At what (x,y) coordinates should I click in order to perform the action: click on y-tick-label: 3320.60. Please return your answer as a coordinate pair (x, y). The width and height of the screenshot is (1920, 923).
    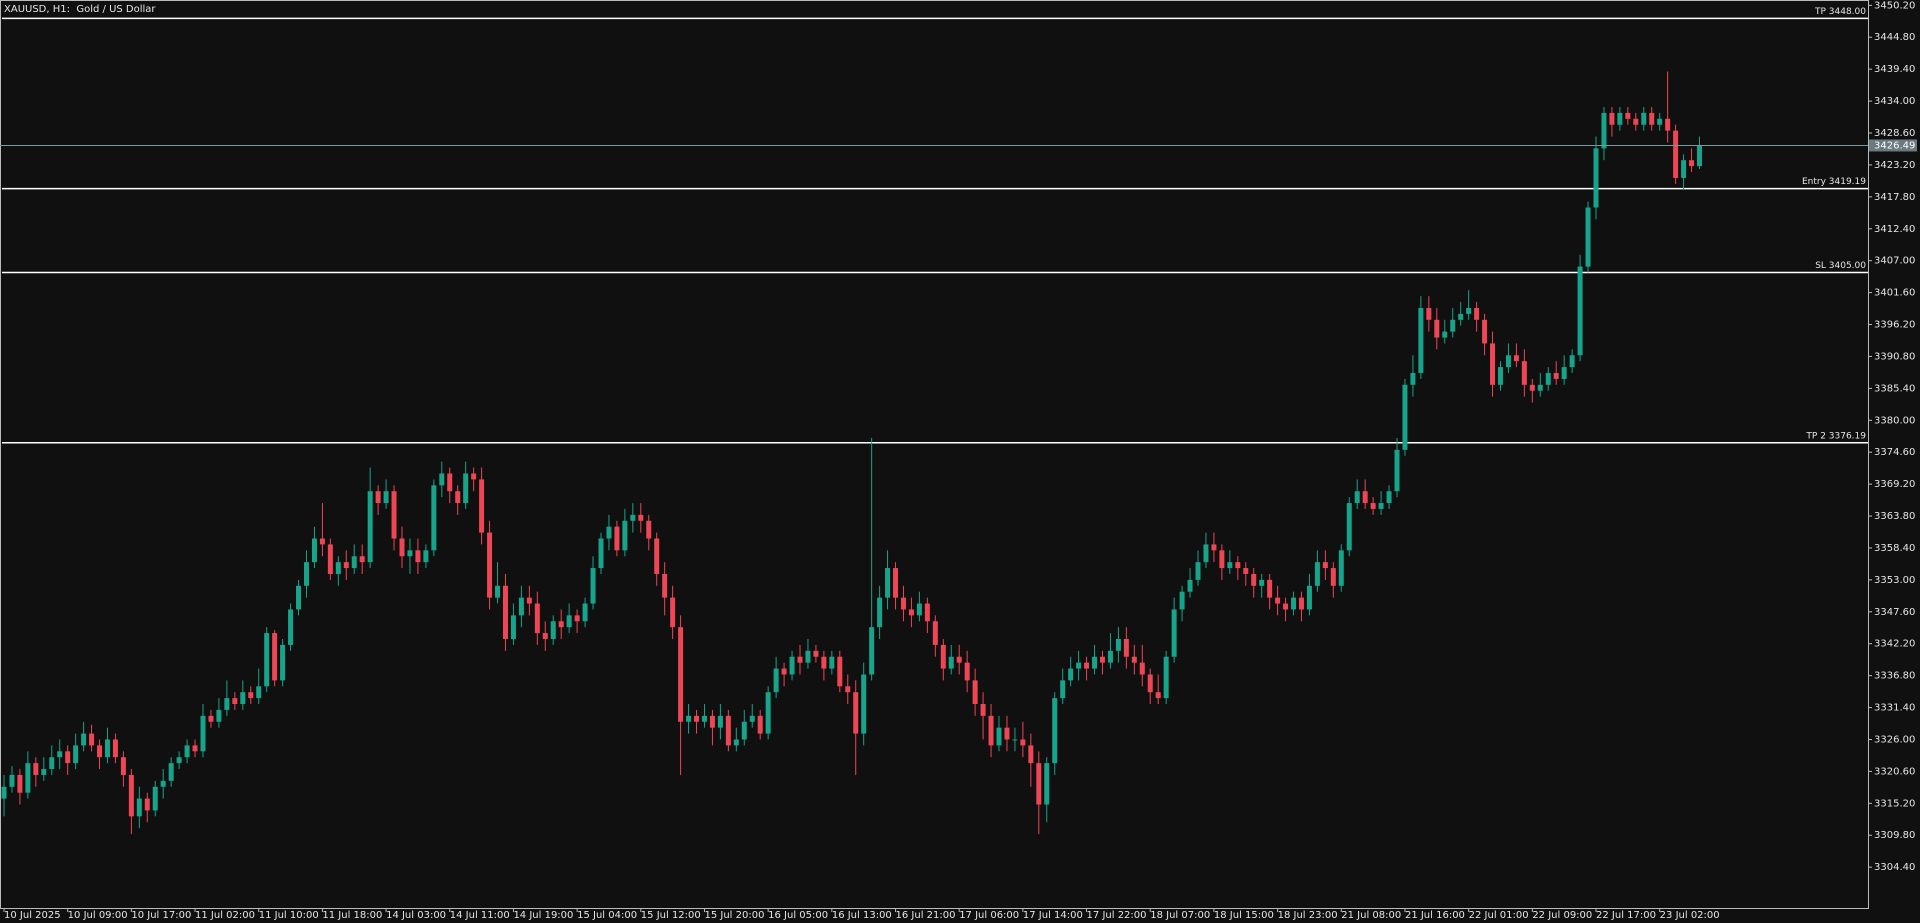
    Looking at the image, I should click on (1894, 771).